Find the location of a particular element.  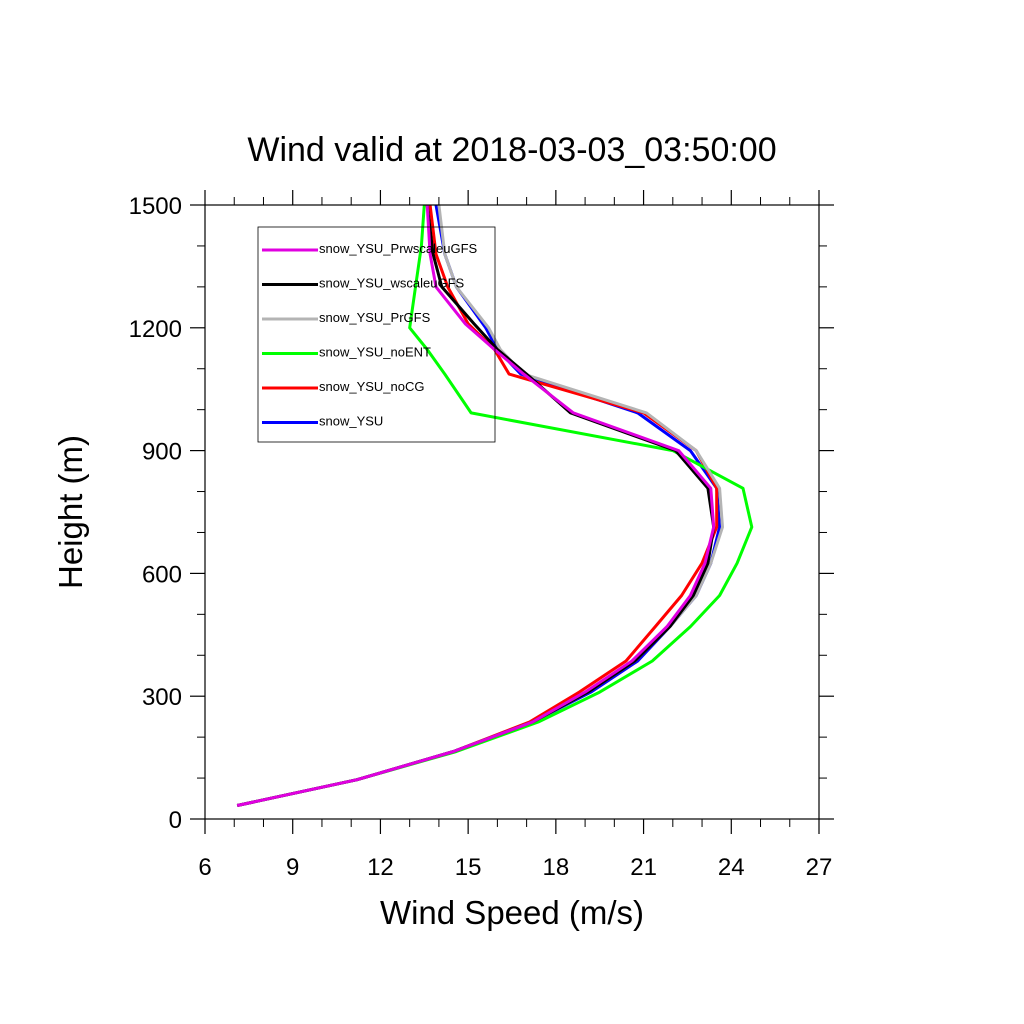

x-tick-label: 24 is located at coordinates (731, 867).